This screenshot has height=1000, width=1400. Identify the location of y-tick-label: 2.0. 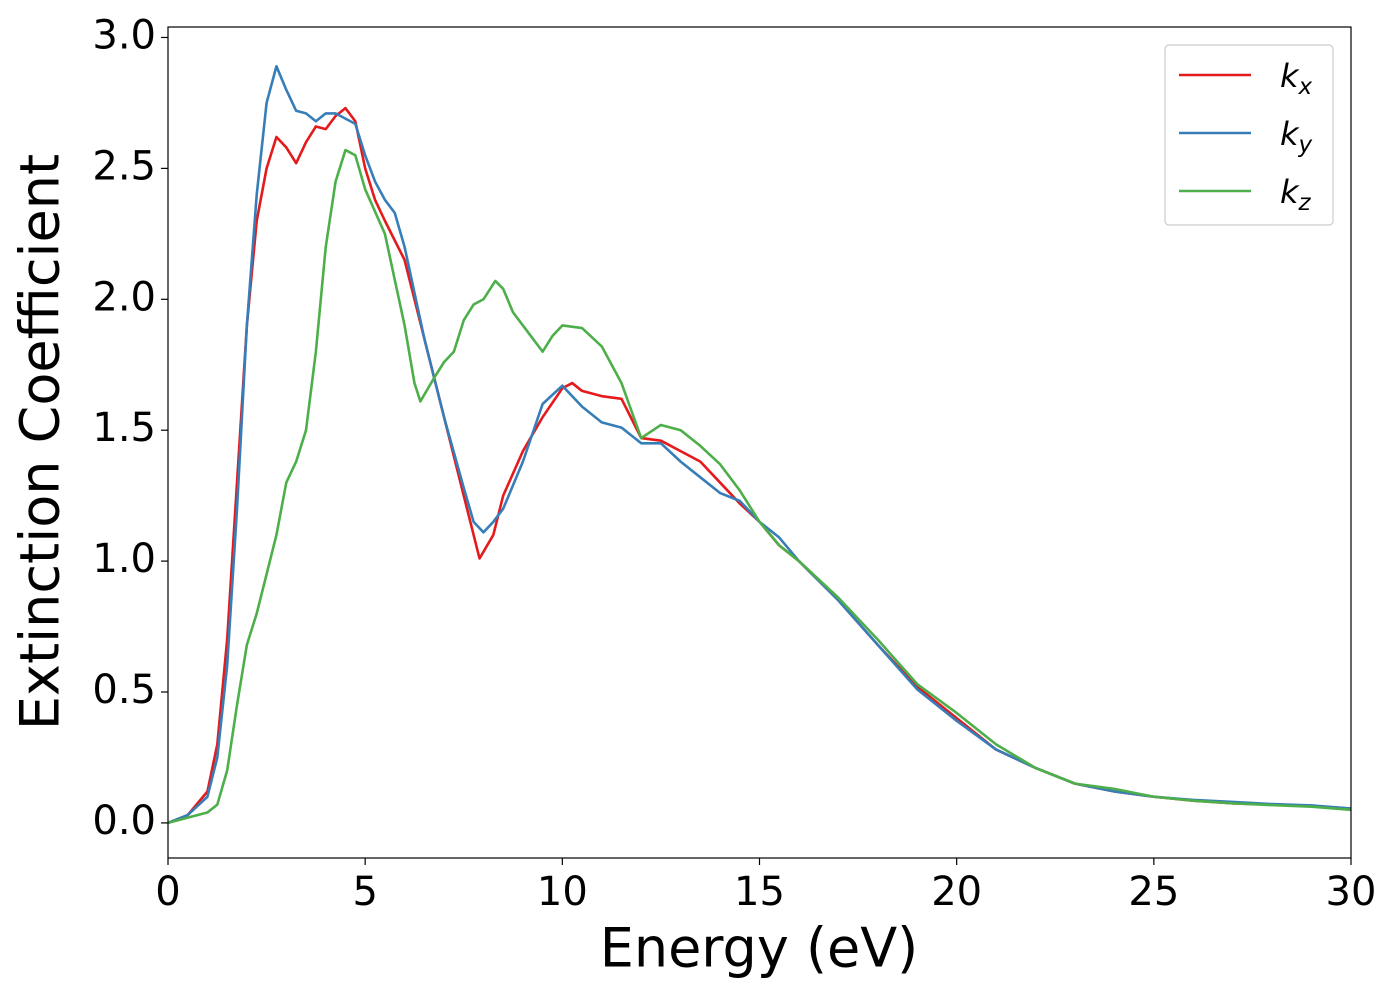
(124, 297).